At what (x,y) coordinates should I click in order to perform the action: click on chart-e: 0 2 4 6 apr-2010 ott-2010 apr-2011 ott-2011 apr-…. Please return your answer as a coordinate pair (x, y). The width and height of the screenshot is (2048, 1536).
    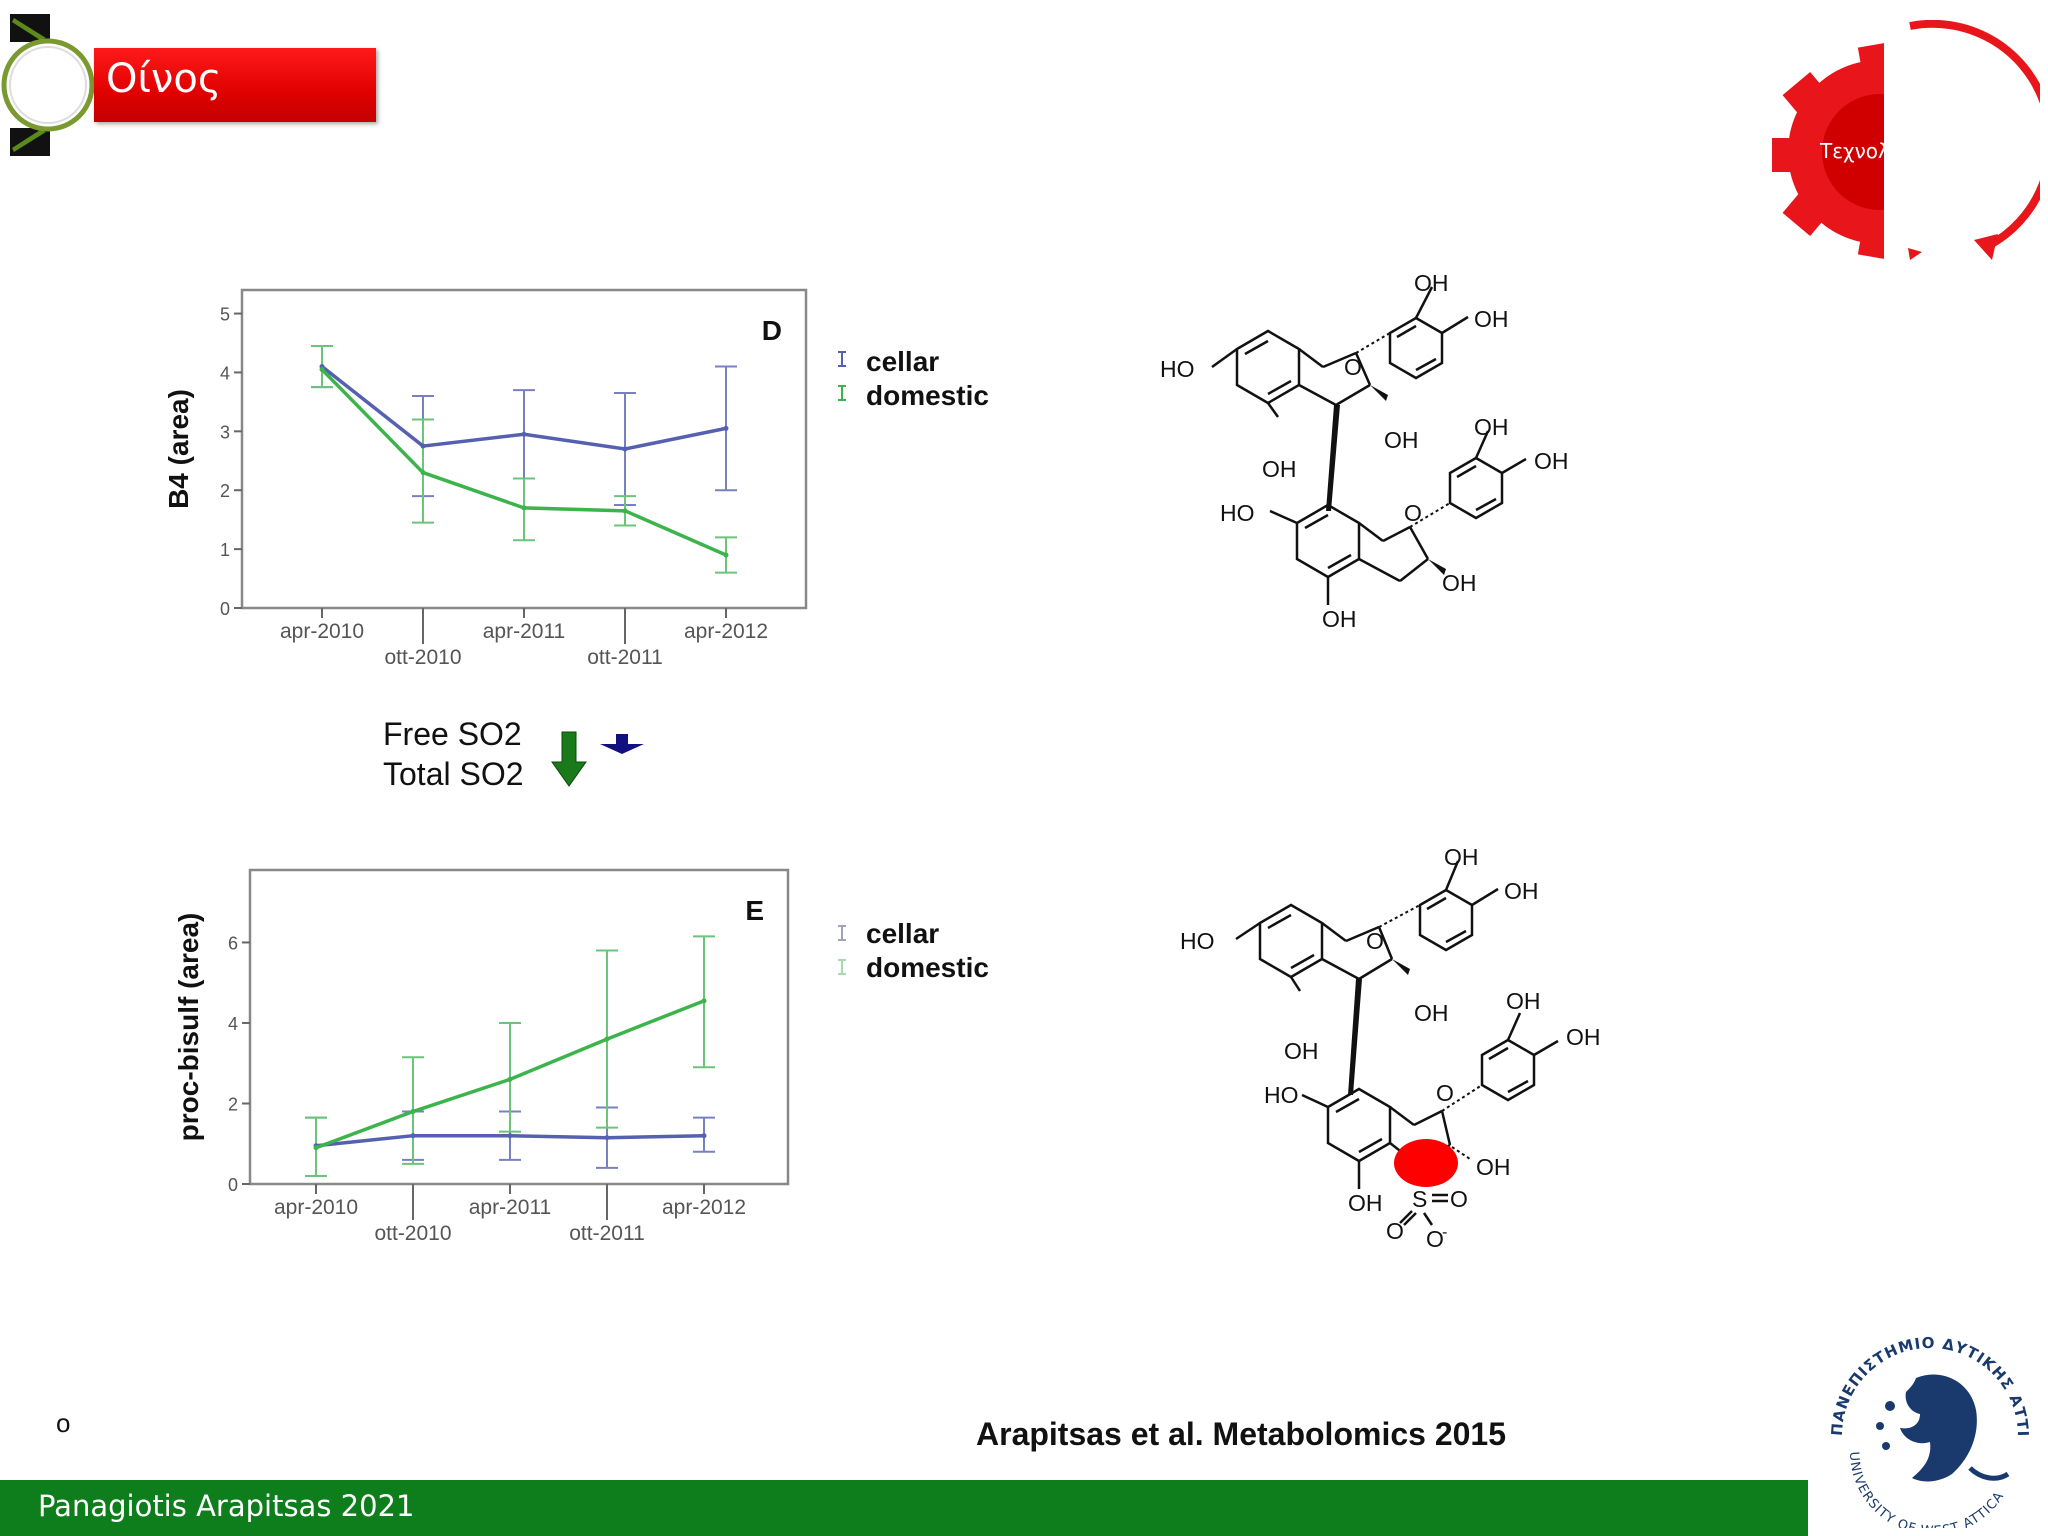
    Looking at the image, I should click on (481, 1056).